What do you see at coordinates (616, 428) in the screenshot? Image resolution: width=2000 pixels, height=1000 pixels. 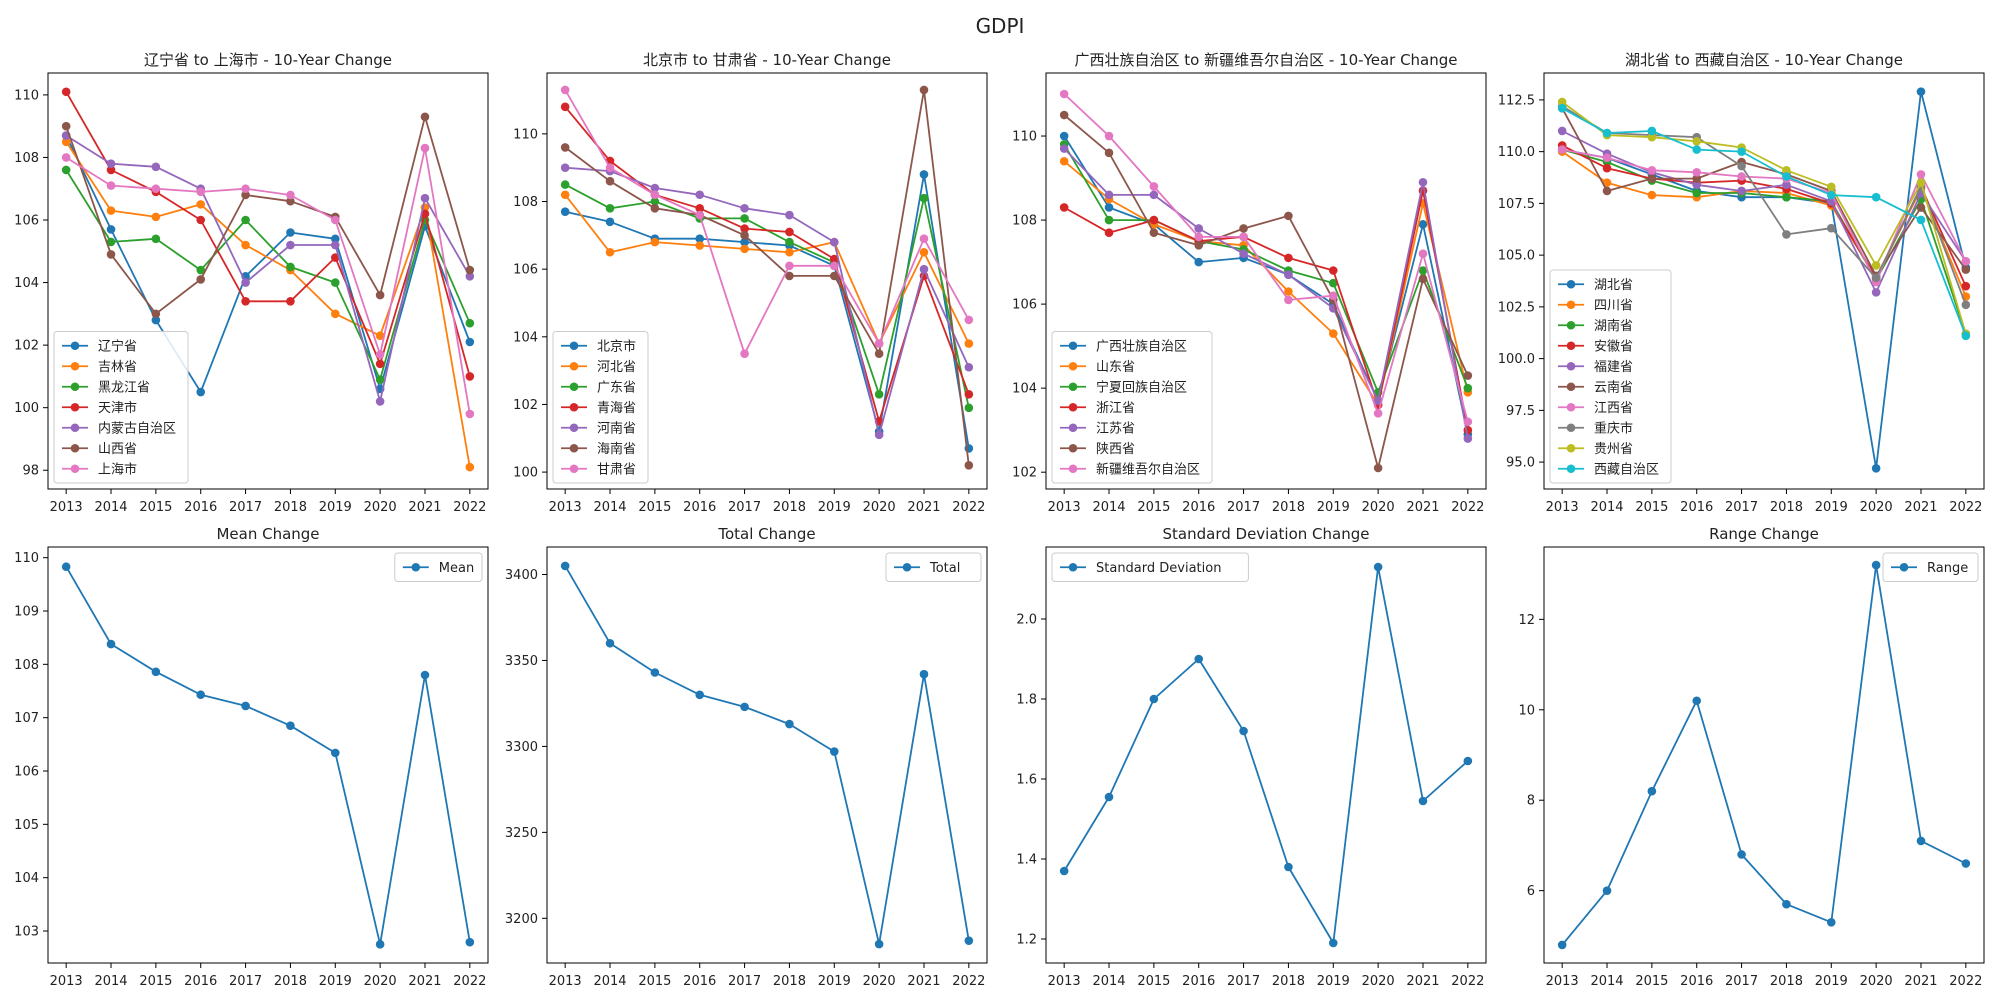 I see `legend-label: 河南省` at bounding box center [616, 428].